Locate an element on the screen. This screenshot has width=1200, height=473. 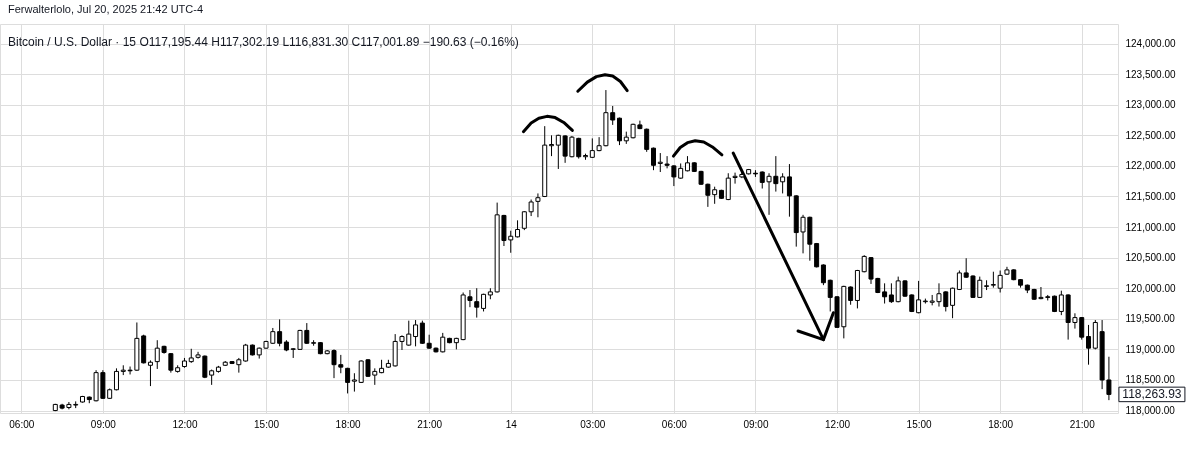
y-tick-label: 123,500.00 is located at coordinates (1150, 74).